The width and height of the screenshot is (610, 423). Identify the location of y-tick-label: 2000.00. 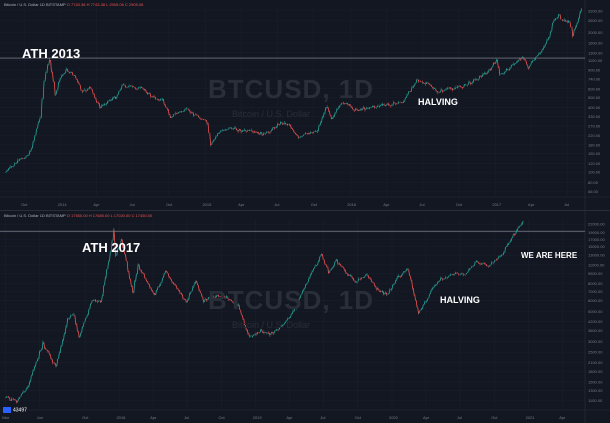
(595, 32).